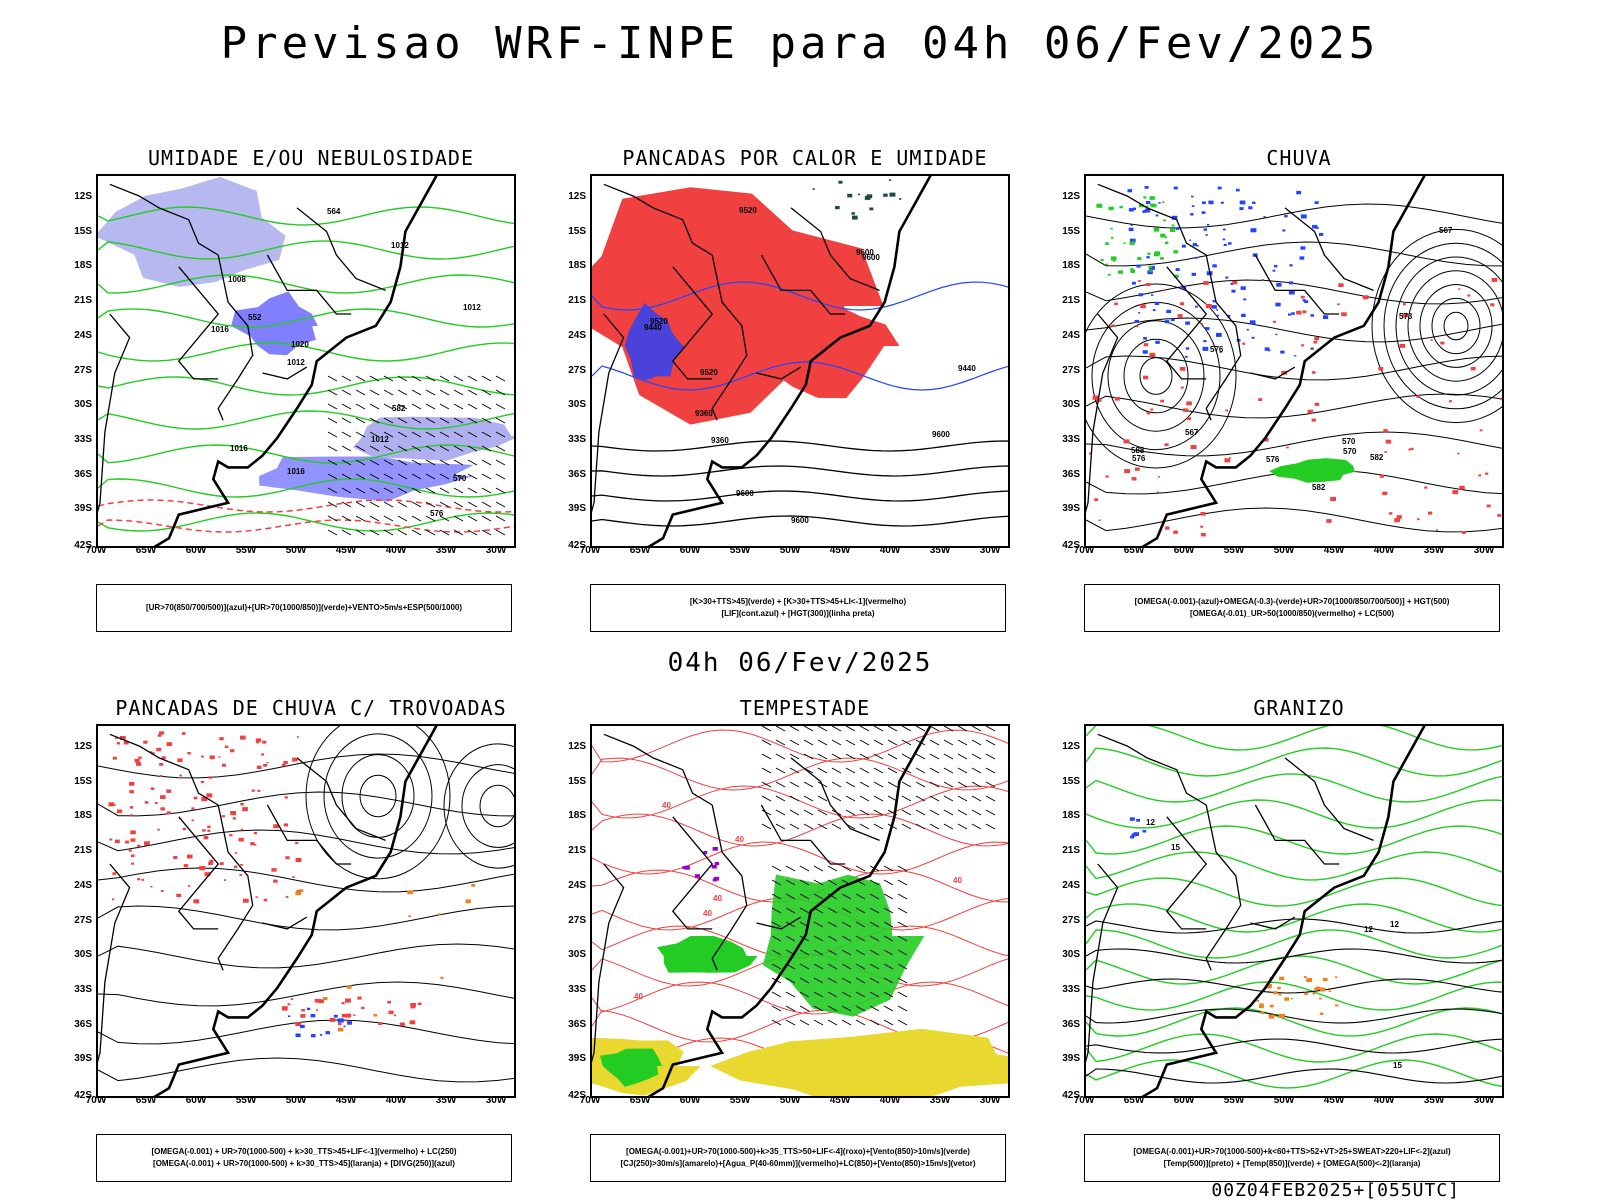 This screenshot has width=1600, height=1201. Describe the element at coordinates (1283, 361) in the screenshot. I see `coastline` at that location.